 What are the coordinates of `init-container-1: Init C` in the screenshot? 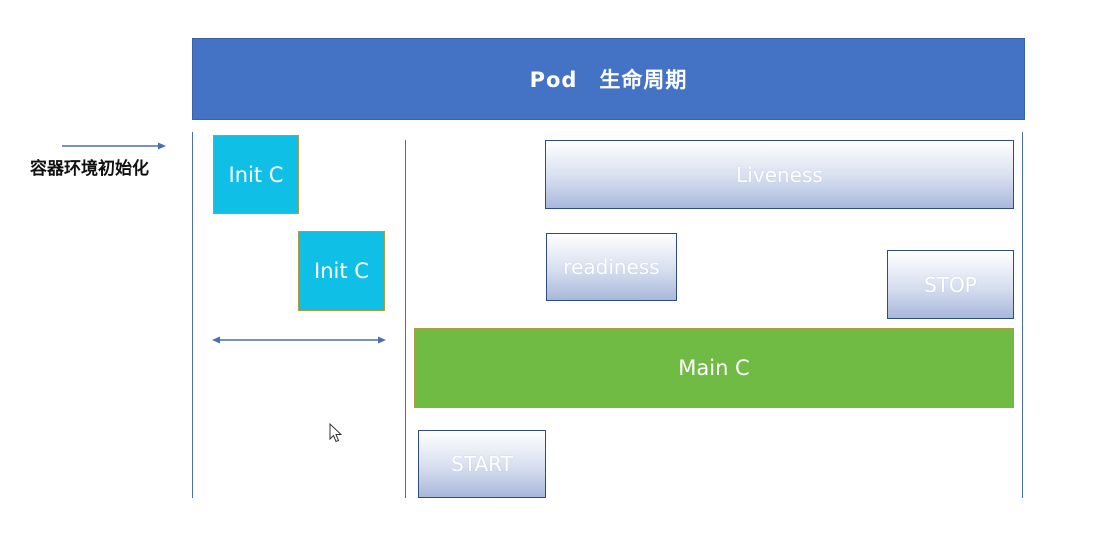 It's located at (256, 174).